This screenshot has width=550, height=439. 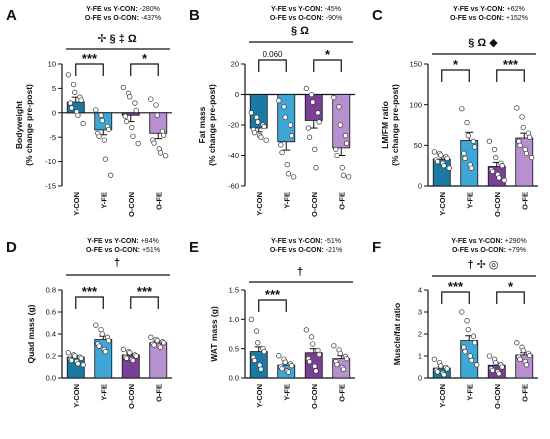 What do you see at coordinates (52, 64) in the screenshot?
I see `y-tick-label: 10` at bounding box center [52, 64].